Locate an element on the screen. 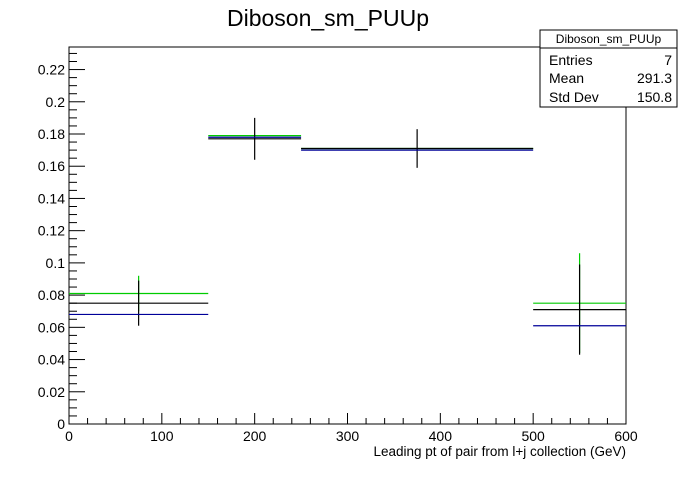  x-tick-label: 200 is located at coordinates (255, 436).